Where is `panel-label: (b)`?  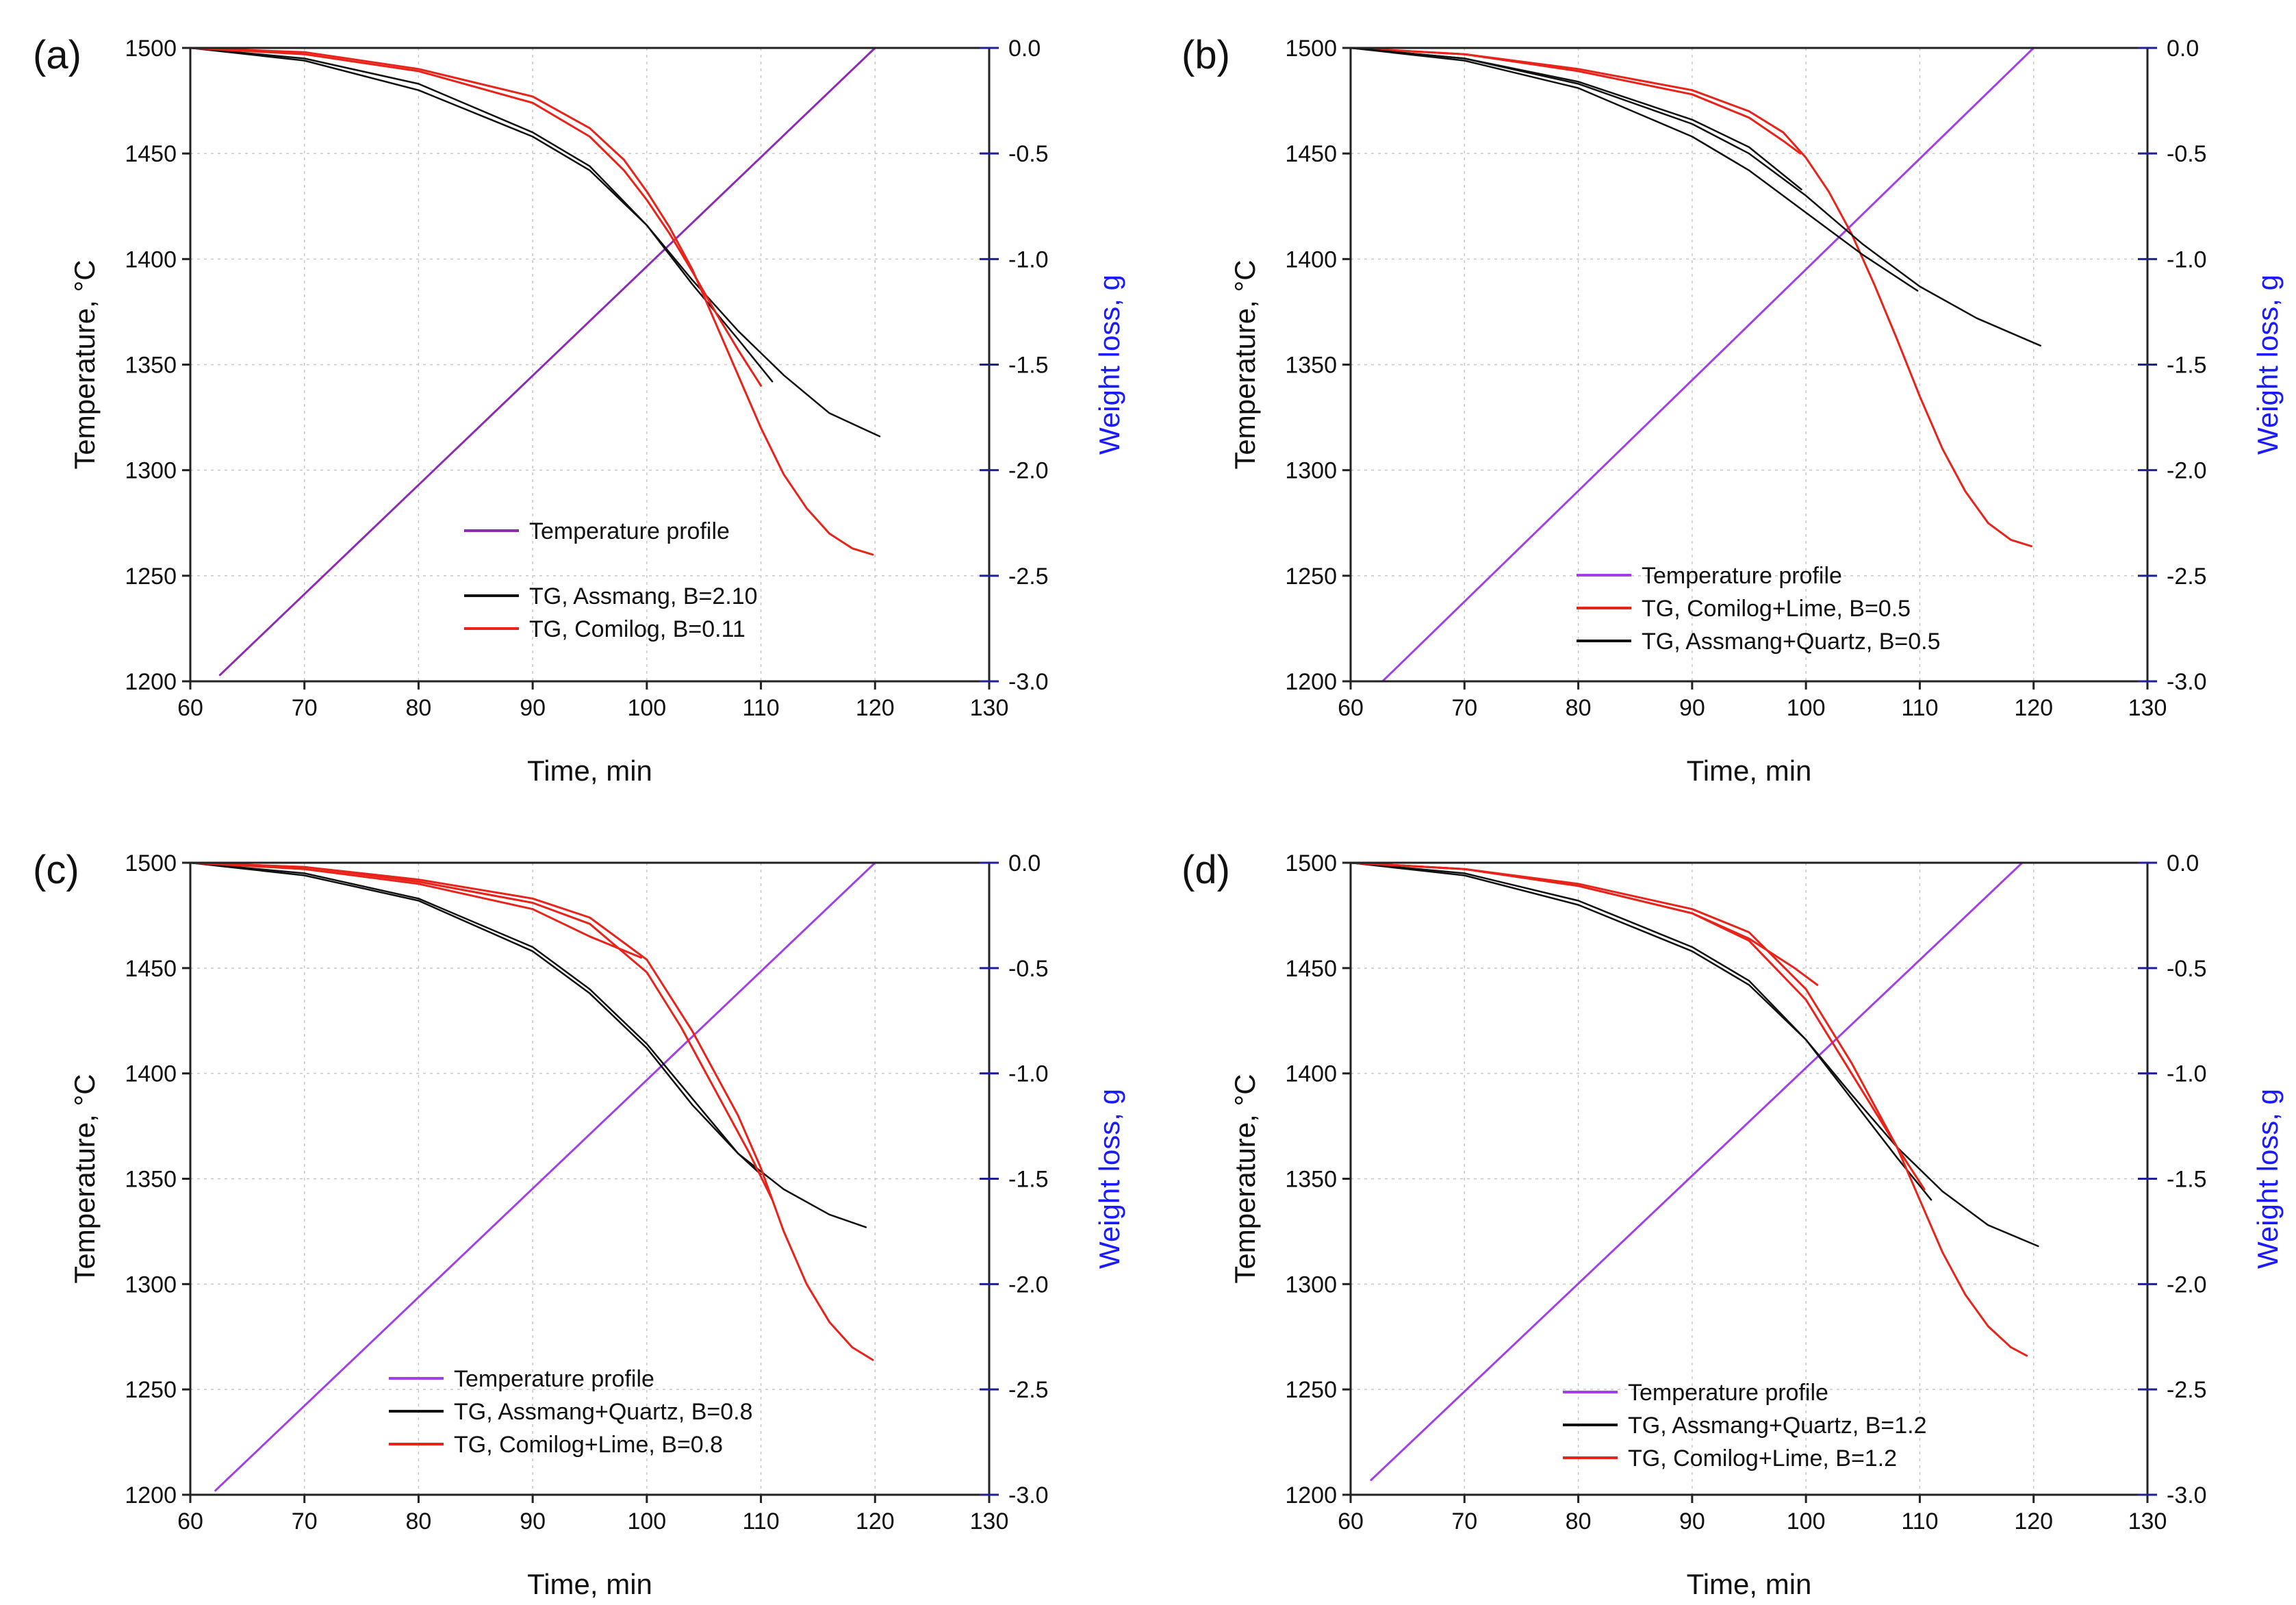 panel-label: (b) is located at coordinates (1206, 55).